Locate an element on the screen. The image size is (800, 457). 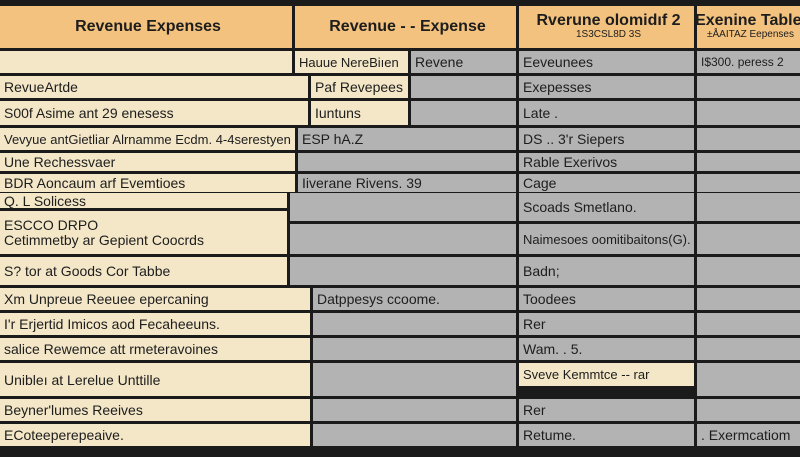
header-revenue-expense: Revenue - - Expense is located at coordinates (405, 27).